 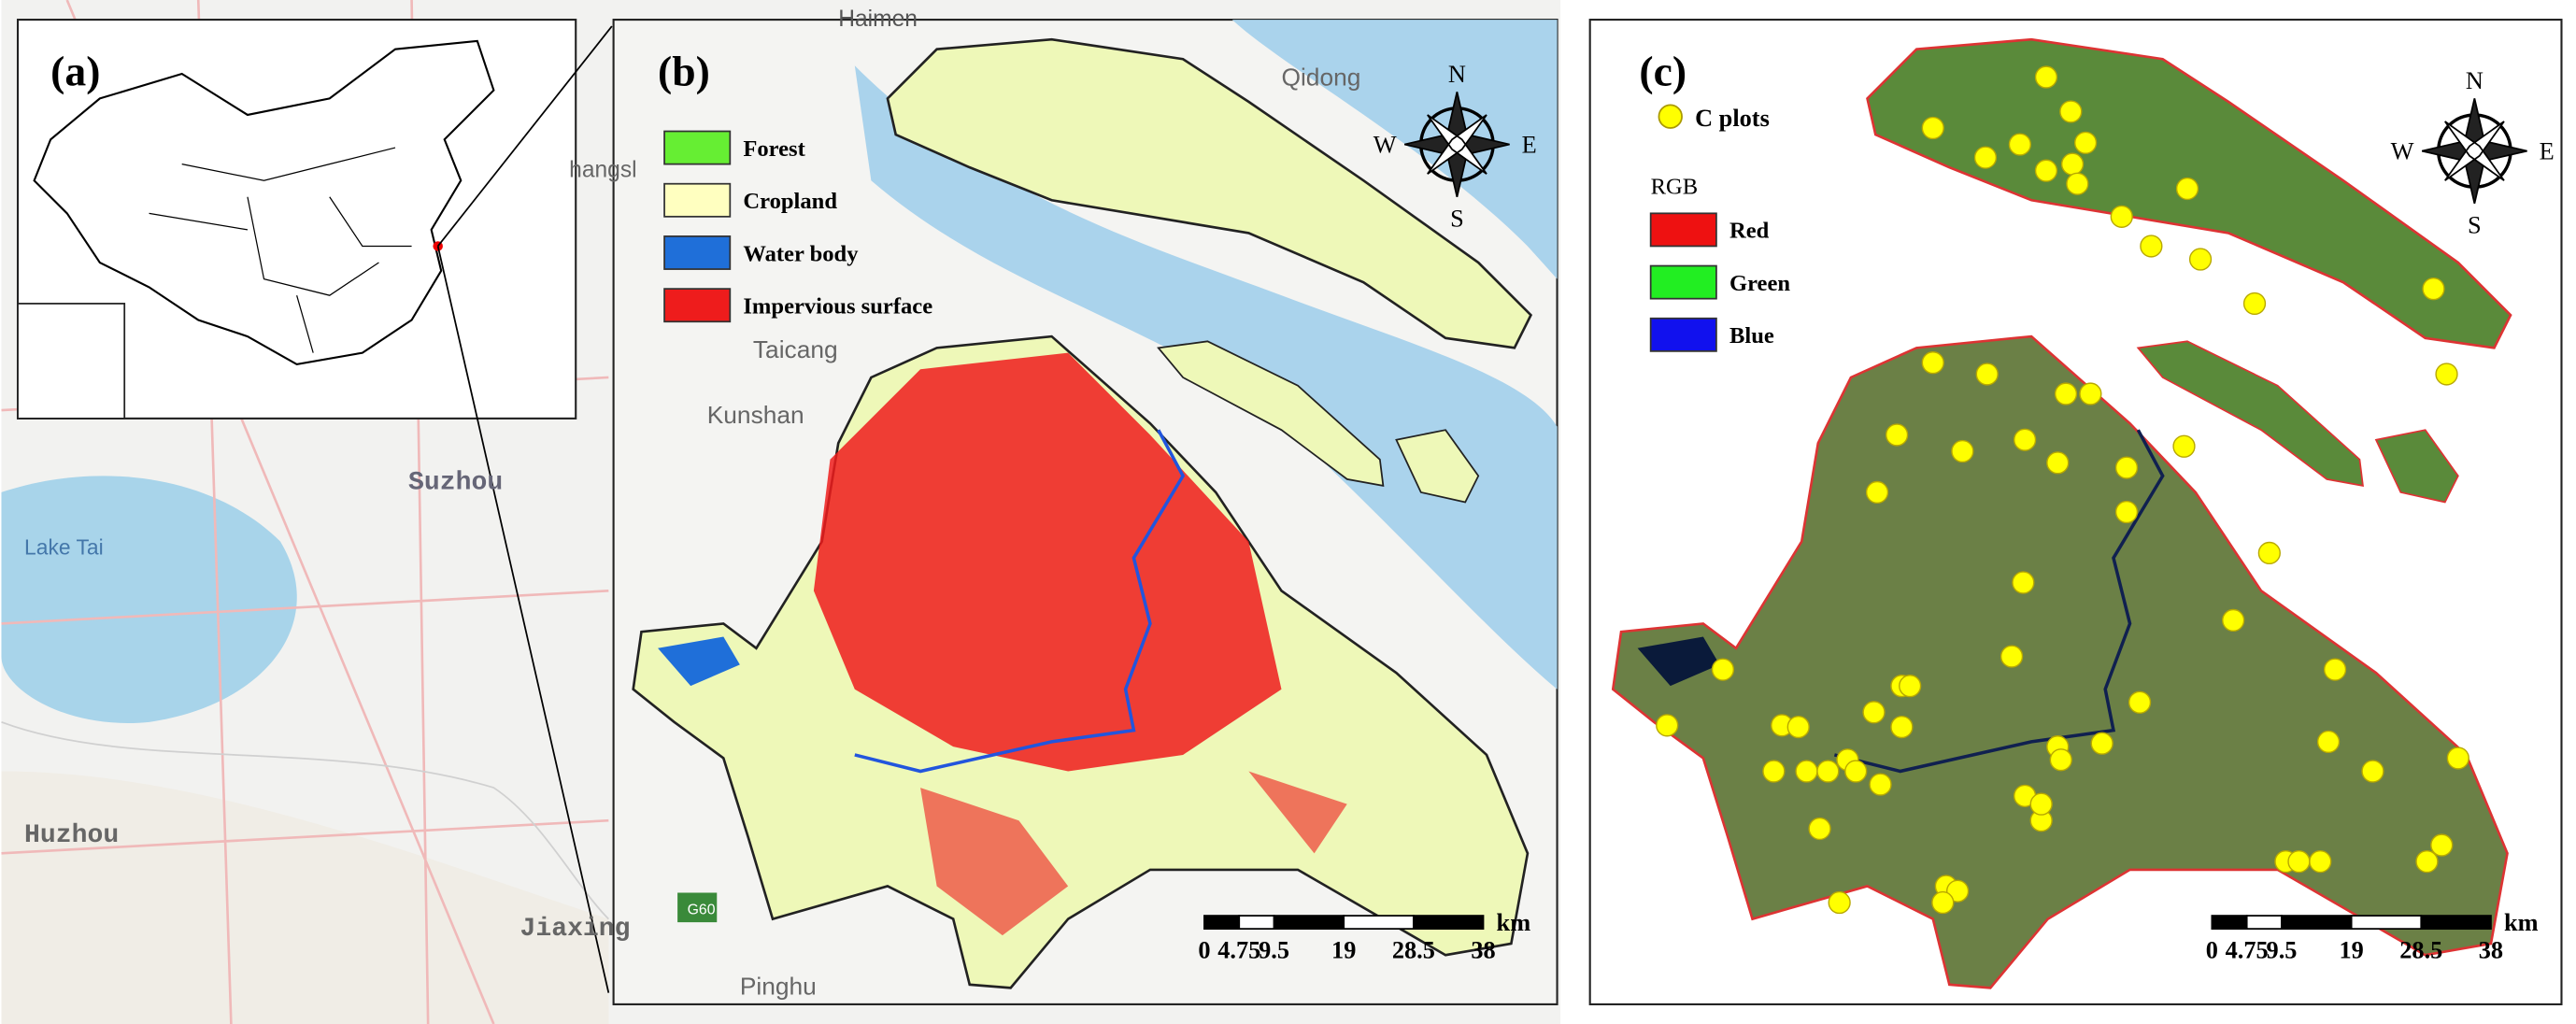 What do you see at coordinates (779, 986) in the screenshot?
I see `map-label: Pinghu` at bounding box center [779, 986].